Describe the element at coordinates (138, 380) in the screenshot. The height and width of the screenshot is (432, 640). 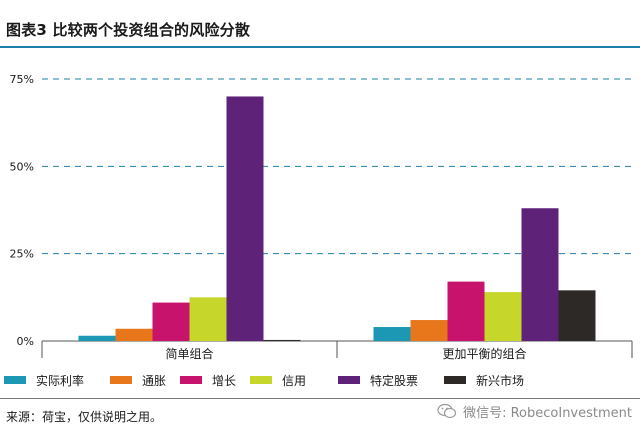
I see `legend-item: 通胀` at that location.